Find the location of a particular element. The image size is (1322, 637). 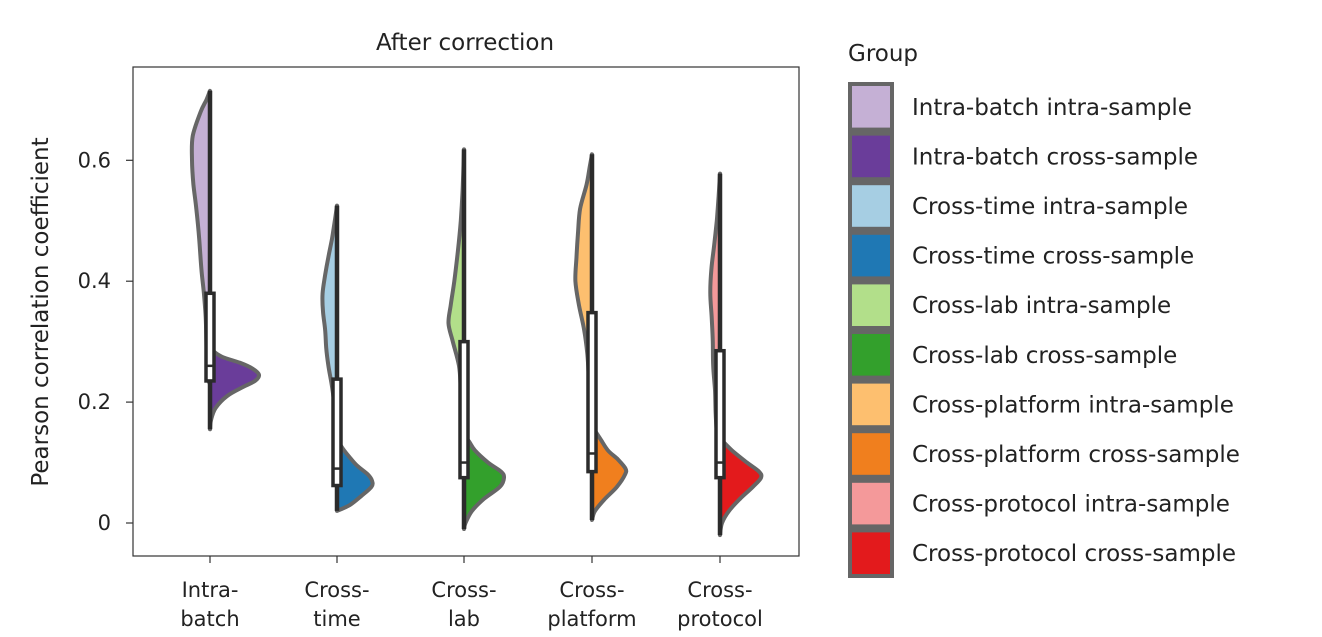

legend-label: Cross-platform intra-sample is located at coordinates (1073, 405).